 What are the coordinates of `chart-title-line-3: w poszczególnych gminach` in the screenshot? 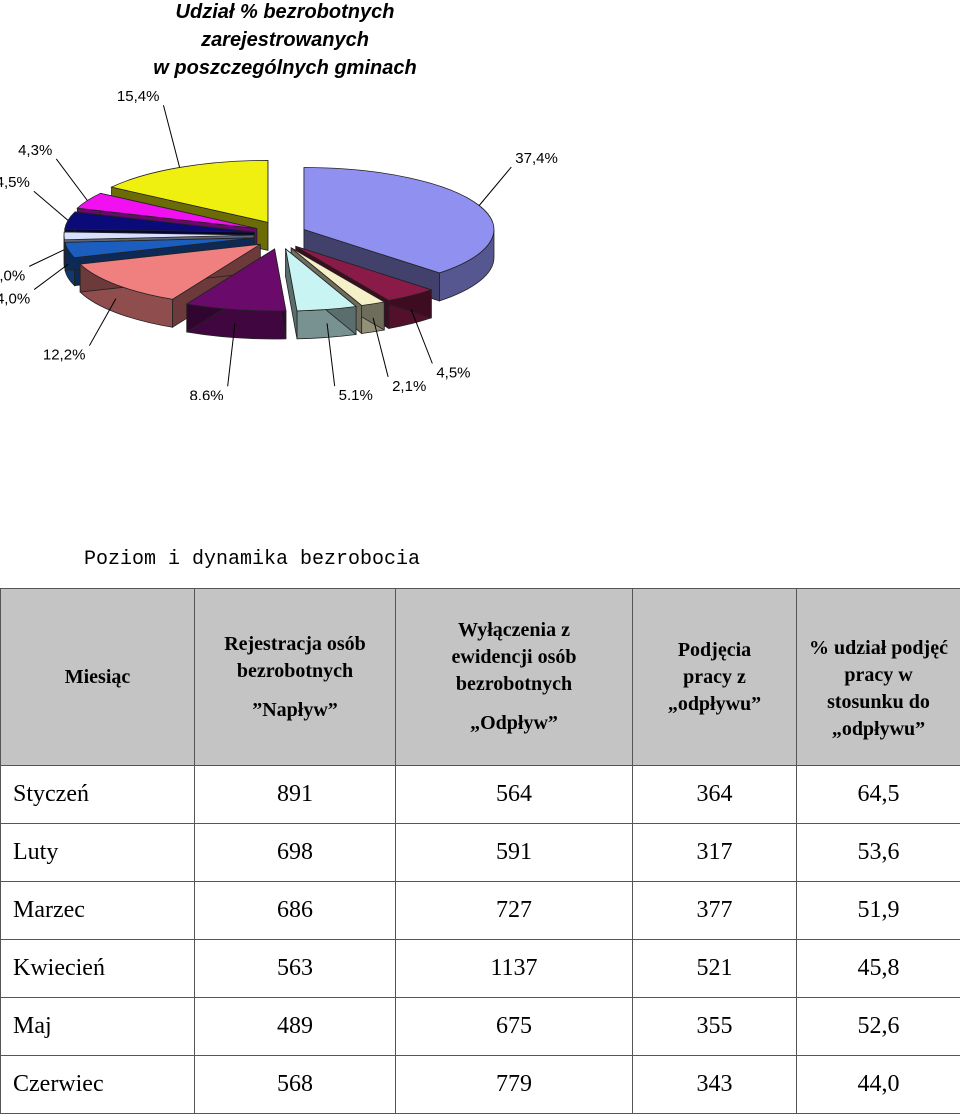 It's located at (285, 68).